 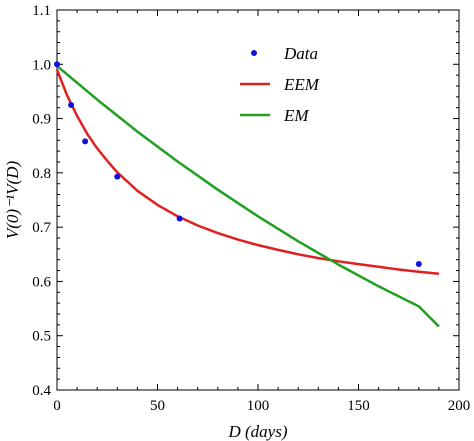 What do you see at coordinates (300, 53) in the screenshot?
I see `legend-label-data: Data` at bounding box center [300, 53].